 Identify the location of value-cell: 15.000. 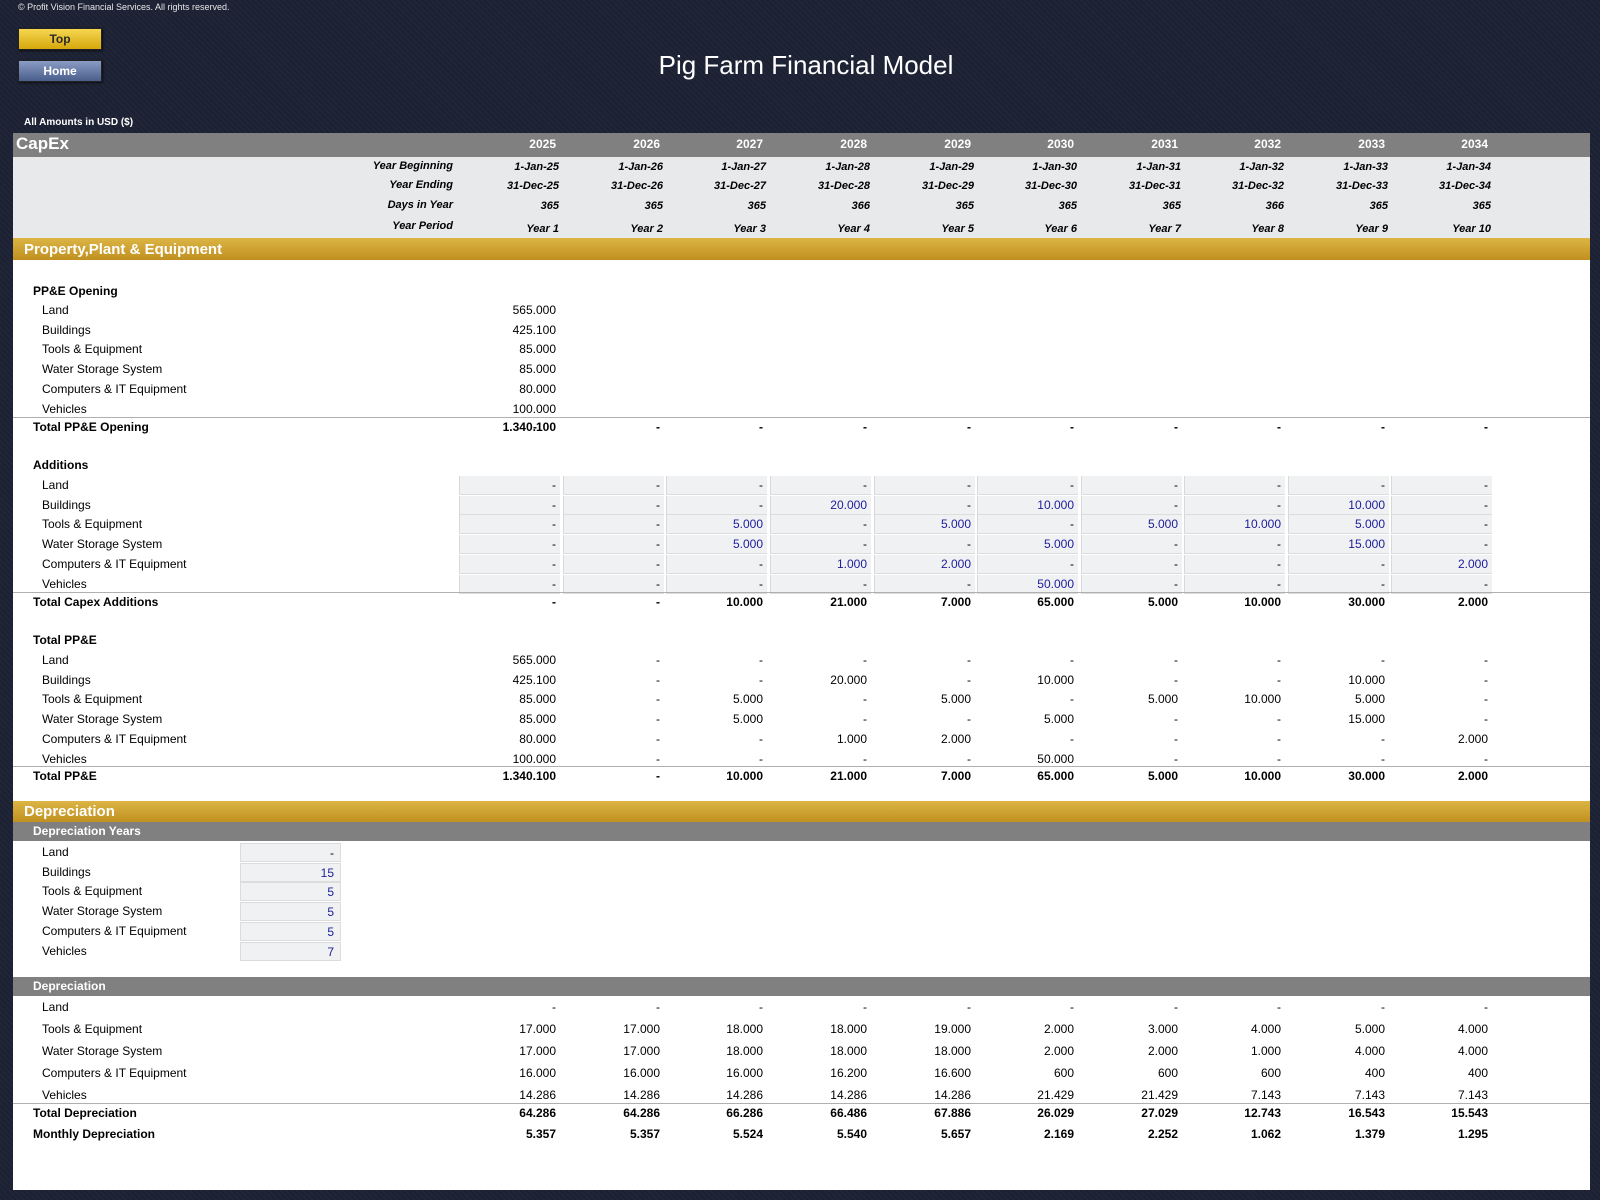
(1366, 544).